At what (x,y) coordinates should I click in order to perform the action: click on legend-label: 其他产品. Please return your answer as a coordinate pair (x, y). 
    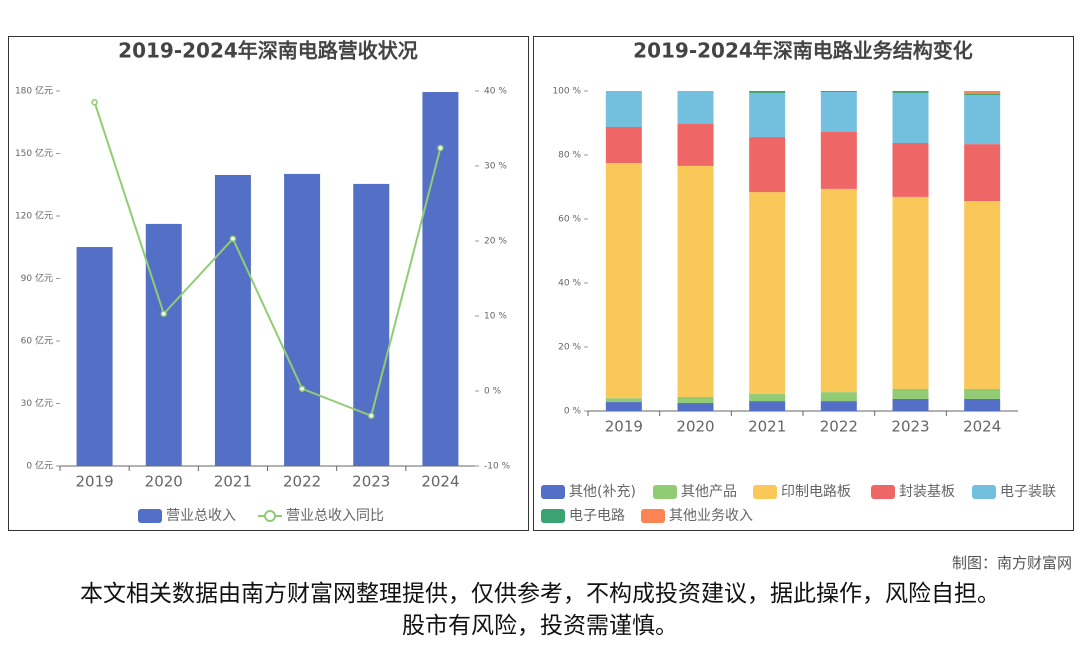
    Looking at the image, I should click on (709, 492).